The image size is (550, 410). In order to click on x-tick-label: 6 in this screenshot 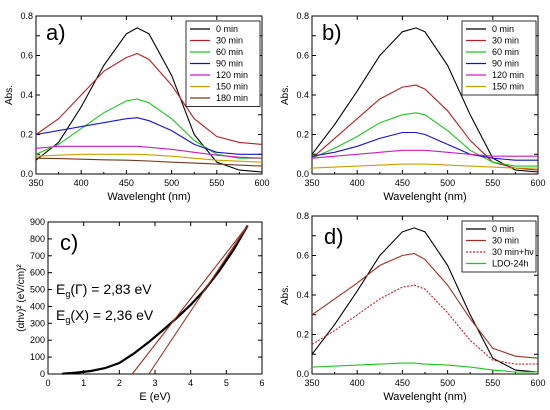, I will do `click(261, 383)`.